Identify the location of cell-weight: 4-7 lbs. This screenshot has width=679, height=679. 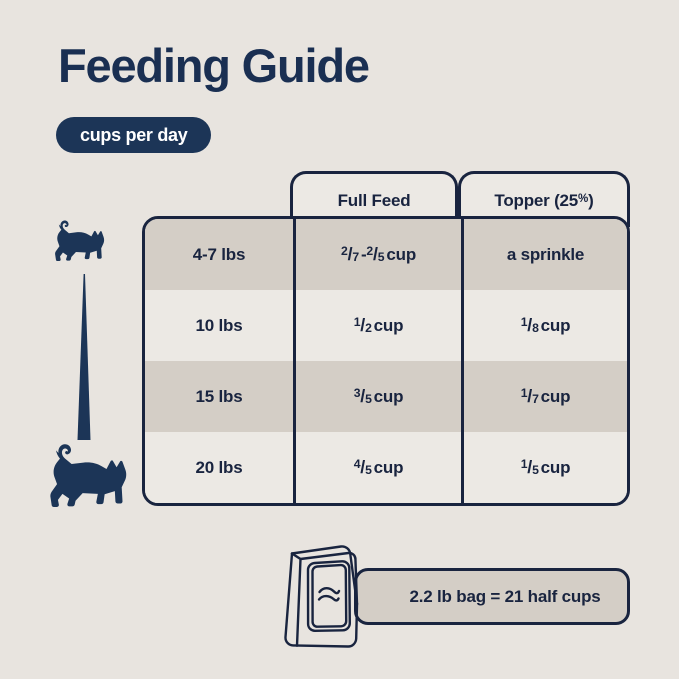
(219, 254).